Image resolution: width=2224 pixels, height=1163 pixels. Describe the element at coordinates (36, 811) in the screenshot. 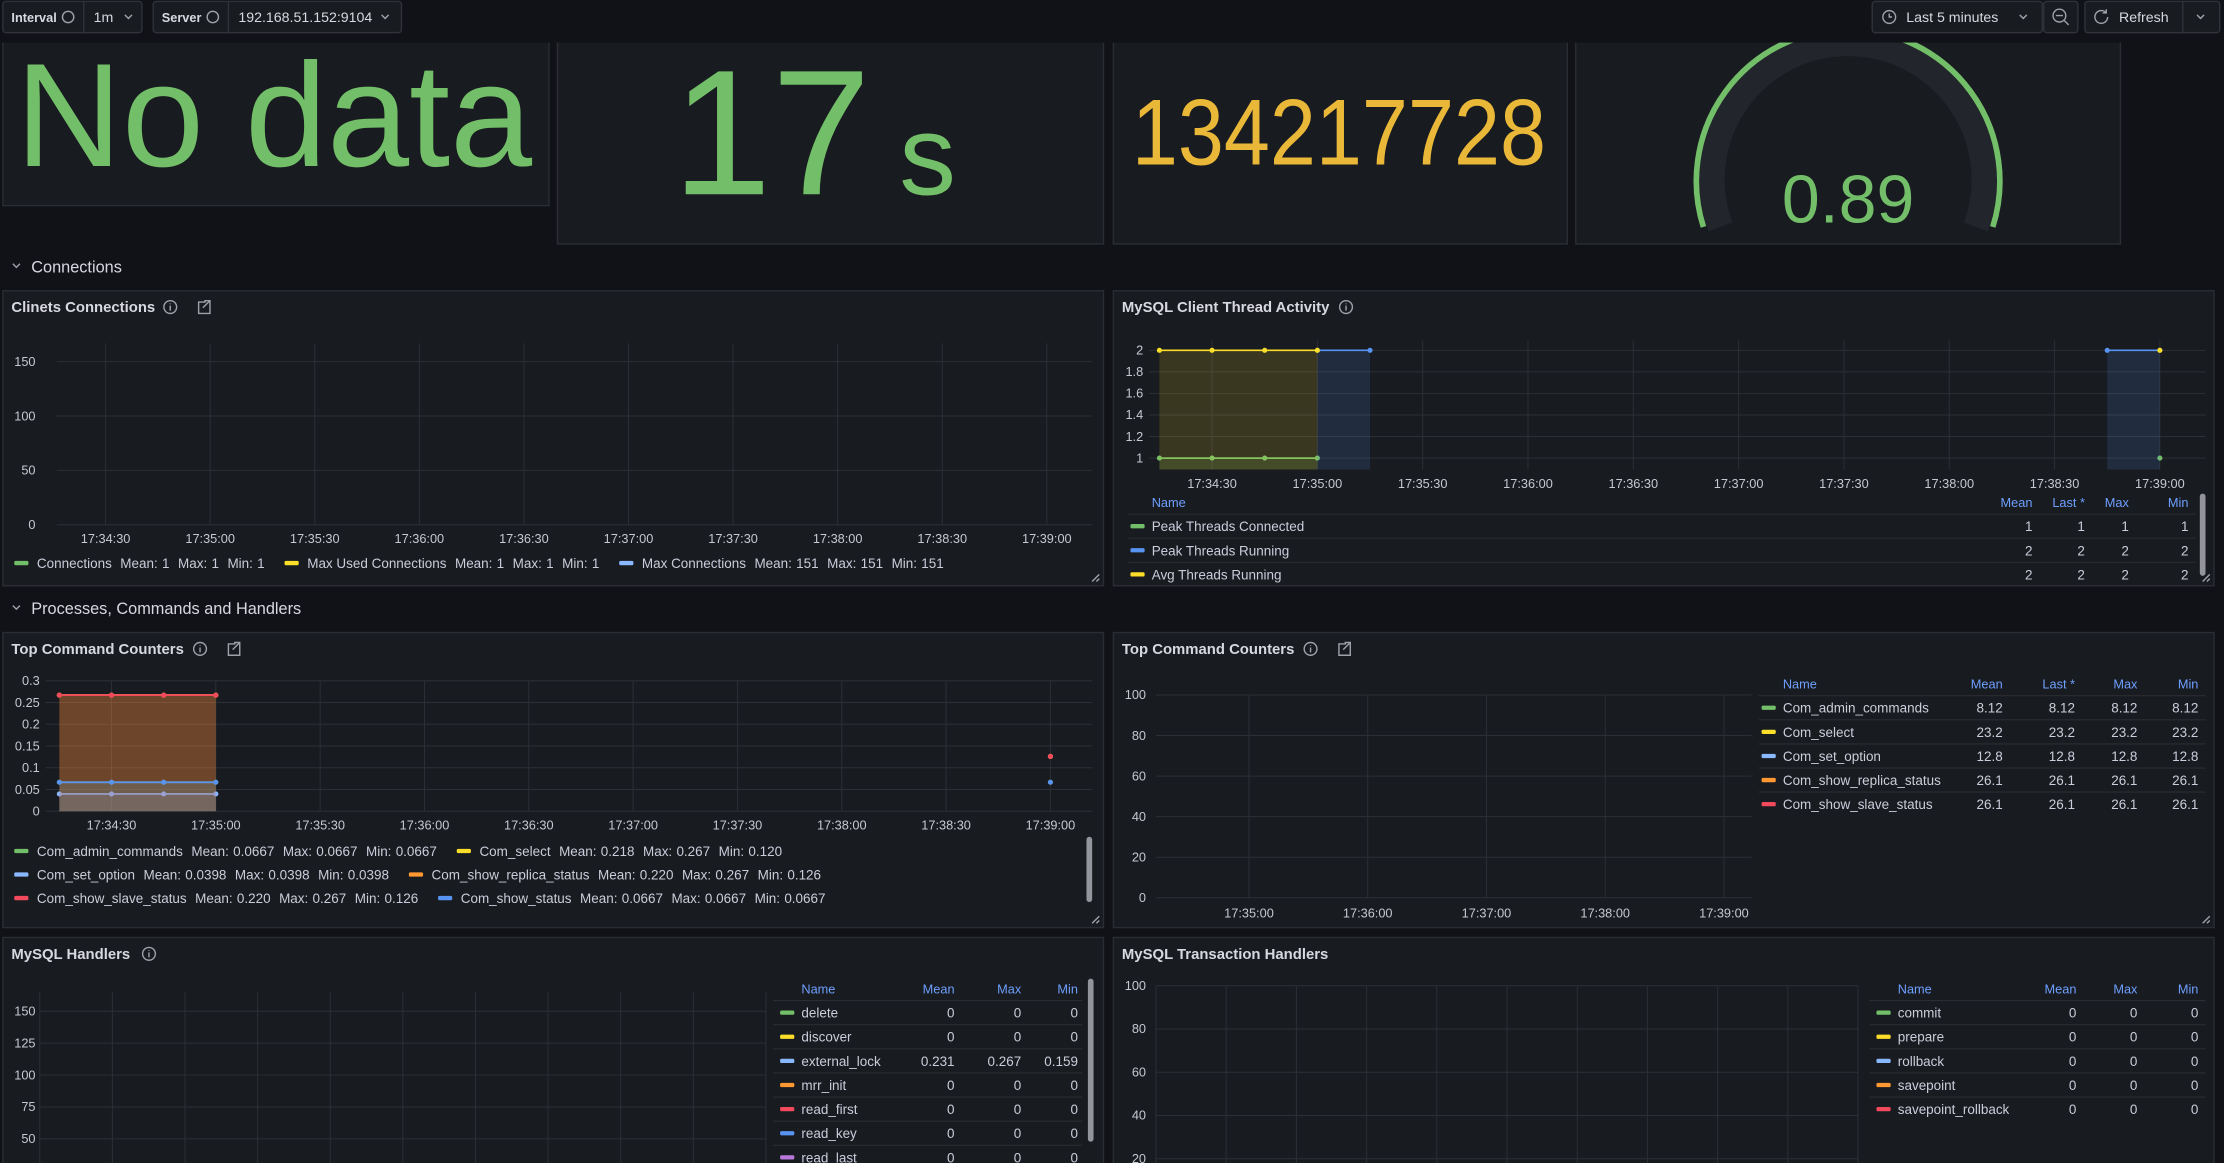

I see `y-tick-label: 0` at that location.